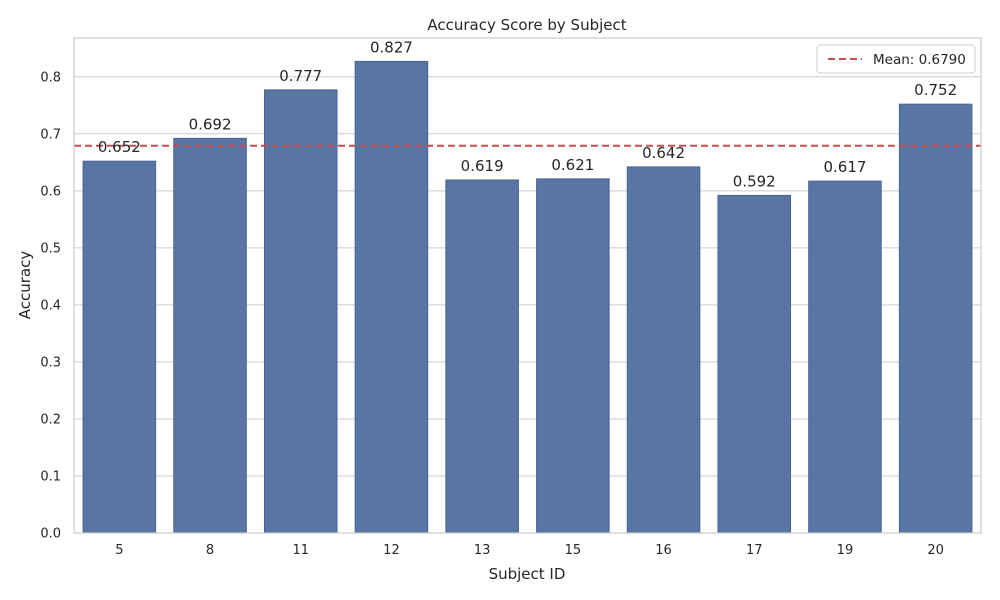  What do you see at coordinates (754, 550) in the screenshot?
I see `x-tick-label: 17` at bounding box center [754, 550].